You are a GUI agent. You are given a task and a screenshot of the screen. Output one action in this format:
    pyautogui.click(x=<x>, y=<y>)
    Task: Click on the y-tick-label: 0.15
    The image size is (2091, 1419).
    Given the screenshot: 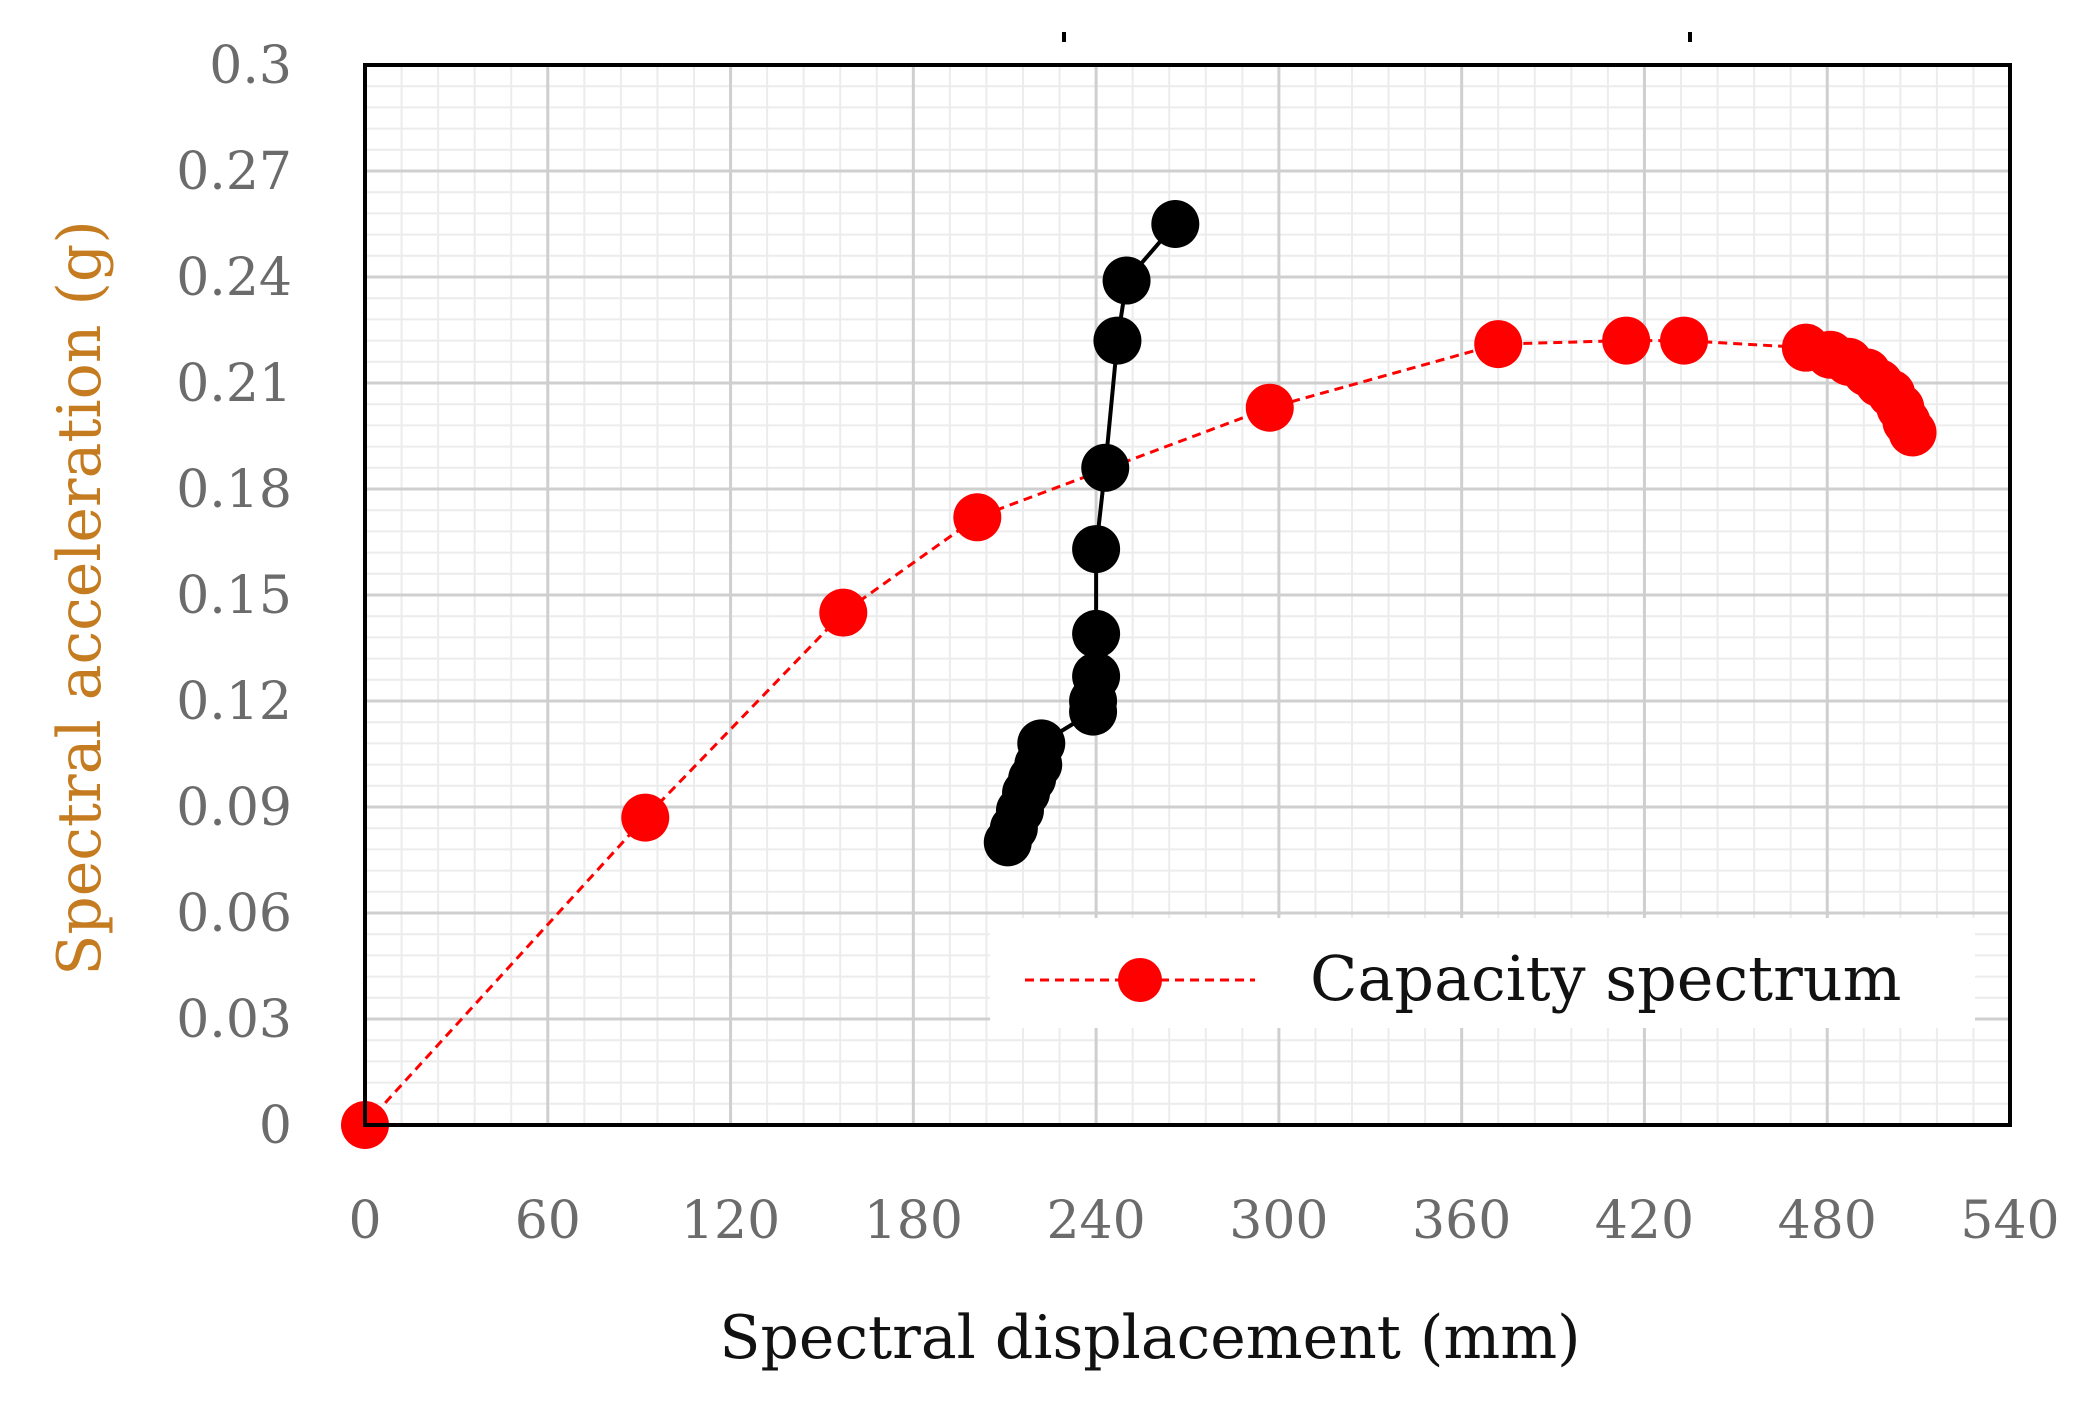 What is the action you would take?
    pyautogui.click(x=234, y=596)
    